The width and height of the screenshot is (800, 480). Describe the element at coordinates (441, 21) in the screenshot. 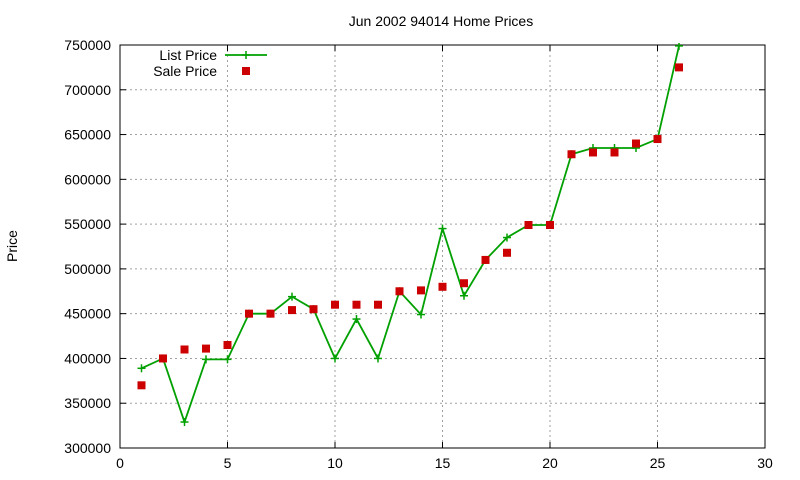

I see `chart-title: Jun 2002 94014 Home Prices` at that location.